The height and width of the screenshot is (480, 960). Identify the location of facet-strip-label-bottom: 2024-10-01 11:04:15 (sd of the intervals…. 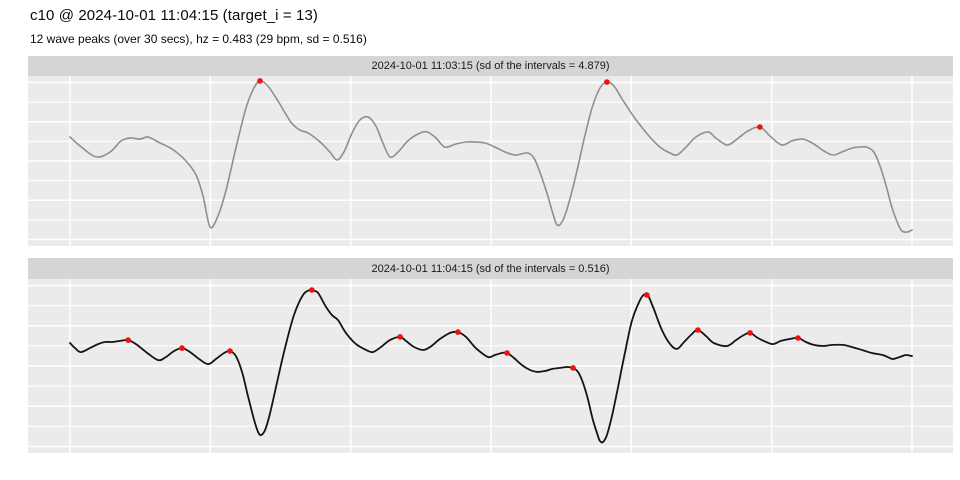
(490, 268).